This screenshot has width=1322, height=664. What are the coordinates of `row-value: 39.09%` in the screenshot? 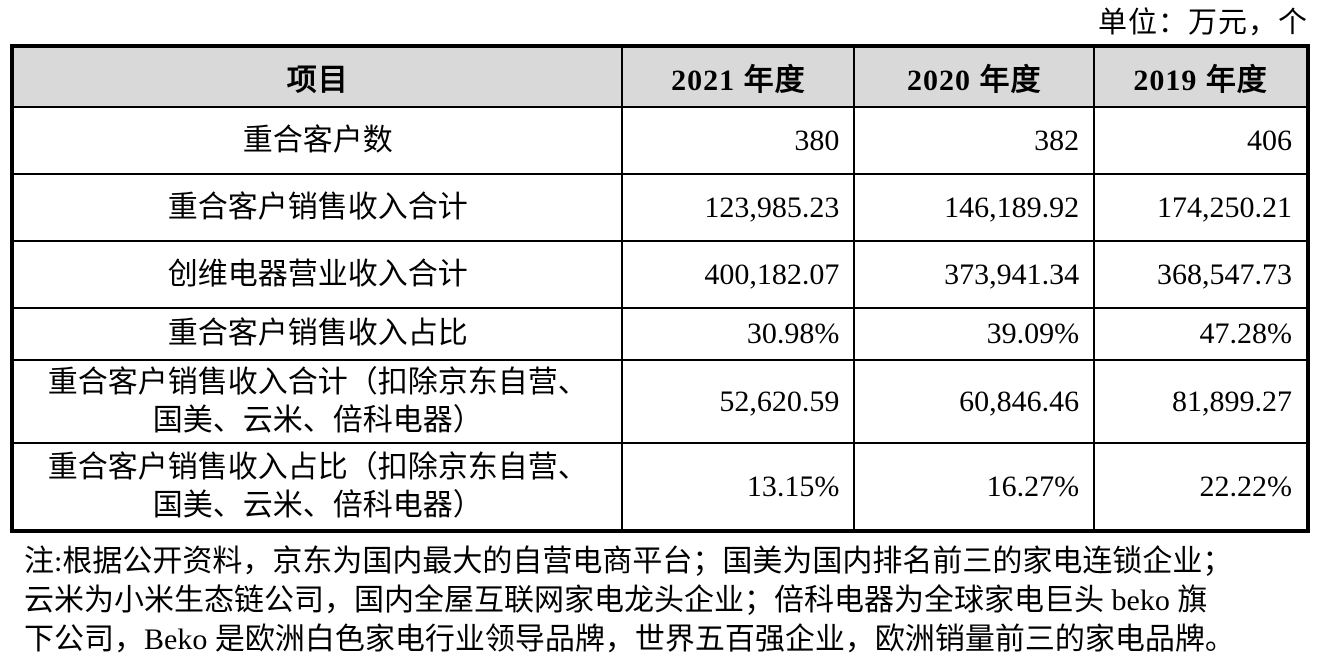 It's located at (974, 334).